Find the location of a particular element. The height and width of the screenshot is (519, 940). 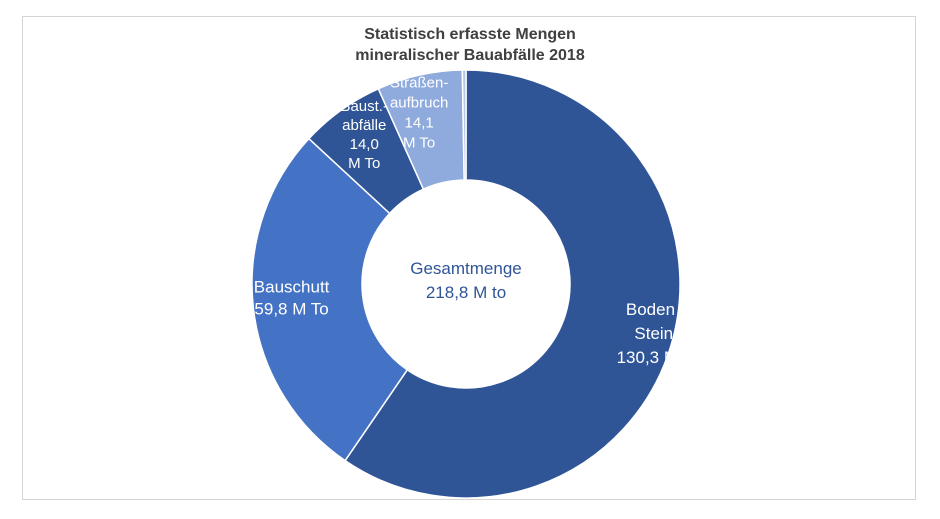

center-label-line-1: Gesamtmenge is located at coordinates (466, 268).